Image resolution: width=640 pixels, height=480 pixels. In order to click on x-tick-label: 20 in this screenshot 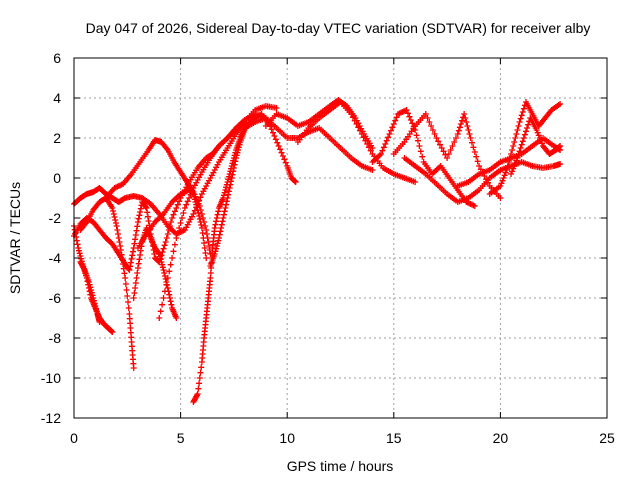, I will do `click(501, 438)`.